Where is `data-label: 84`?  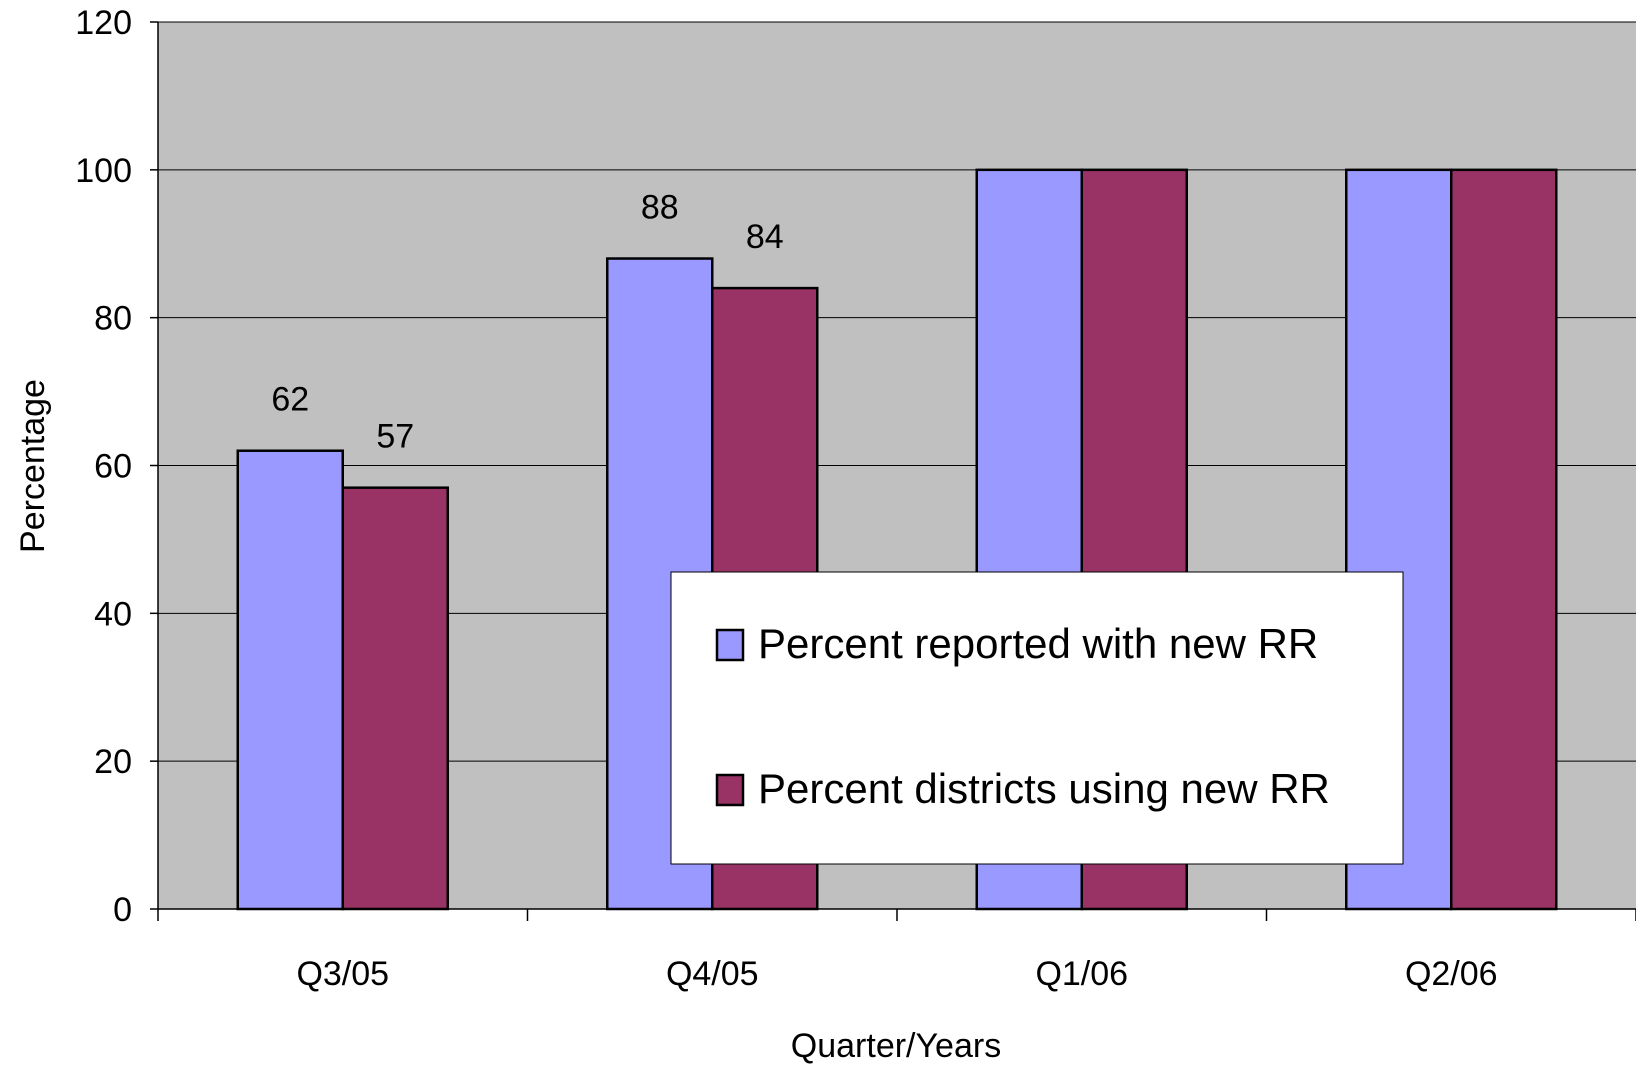 data-label: 84 is located at coordinates (765, 237).